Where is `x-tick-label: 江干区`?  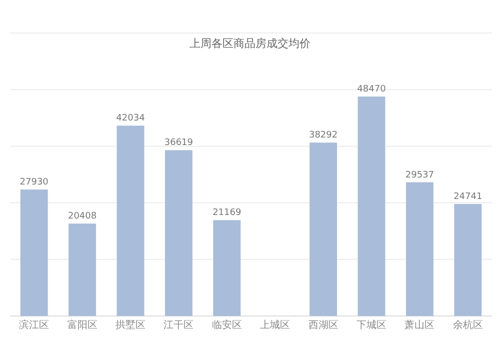 x-tick-label: 江干区 is located at coordinates (179, 325).